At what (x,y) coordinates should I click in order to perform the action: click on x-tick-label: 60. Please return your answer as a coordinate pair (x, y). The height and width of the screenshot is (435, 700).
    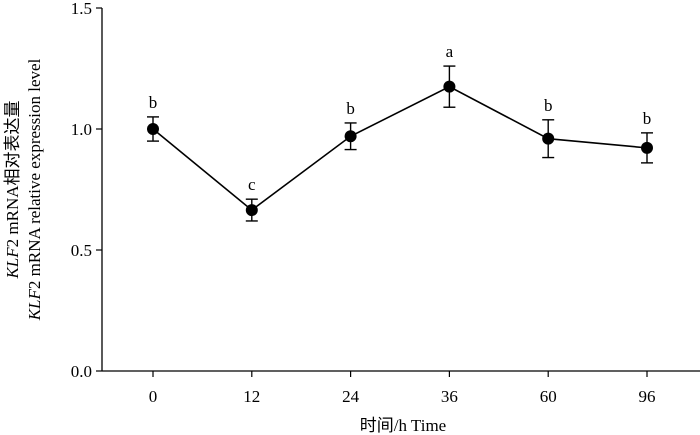
    Looking at the image, I should click on (548, 396).